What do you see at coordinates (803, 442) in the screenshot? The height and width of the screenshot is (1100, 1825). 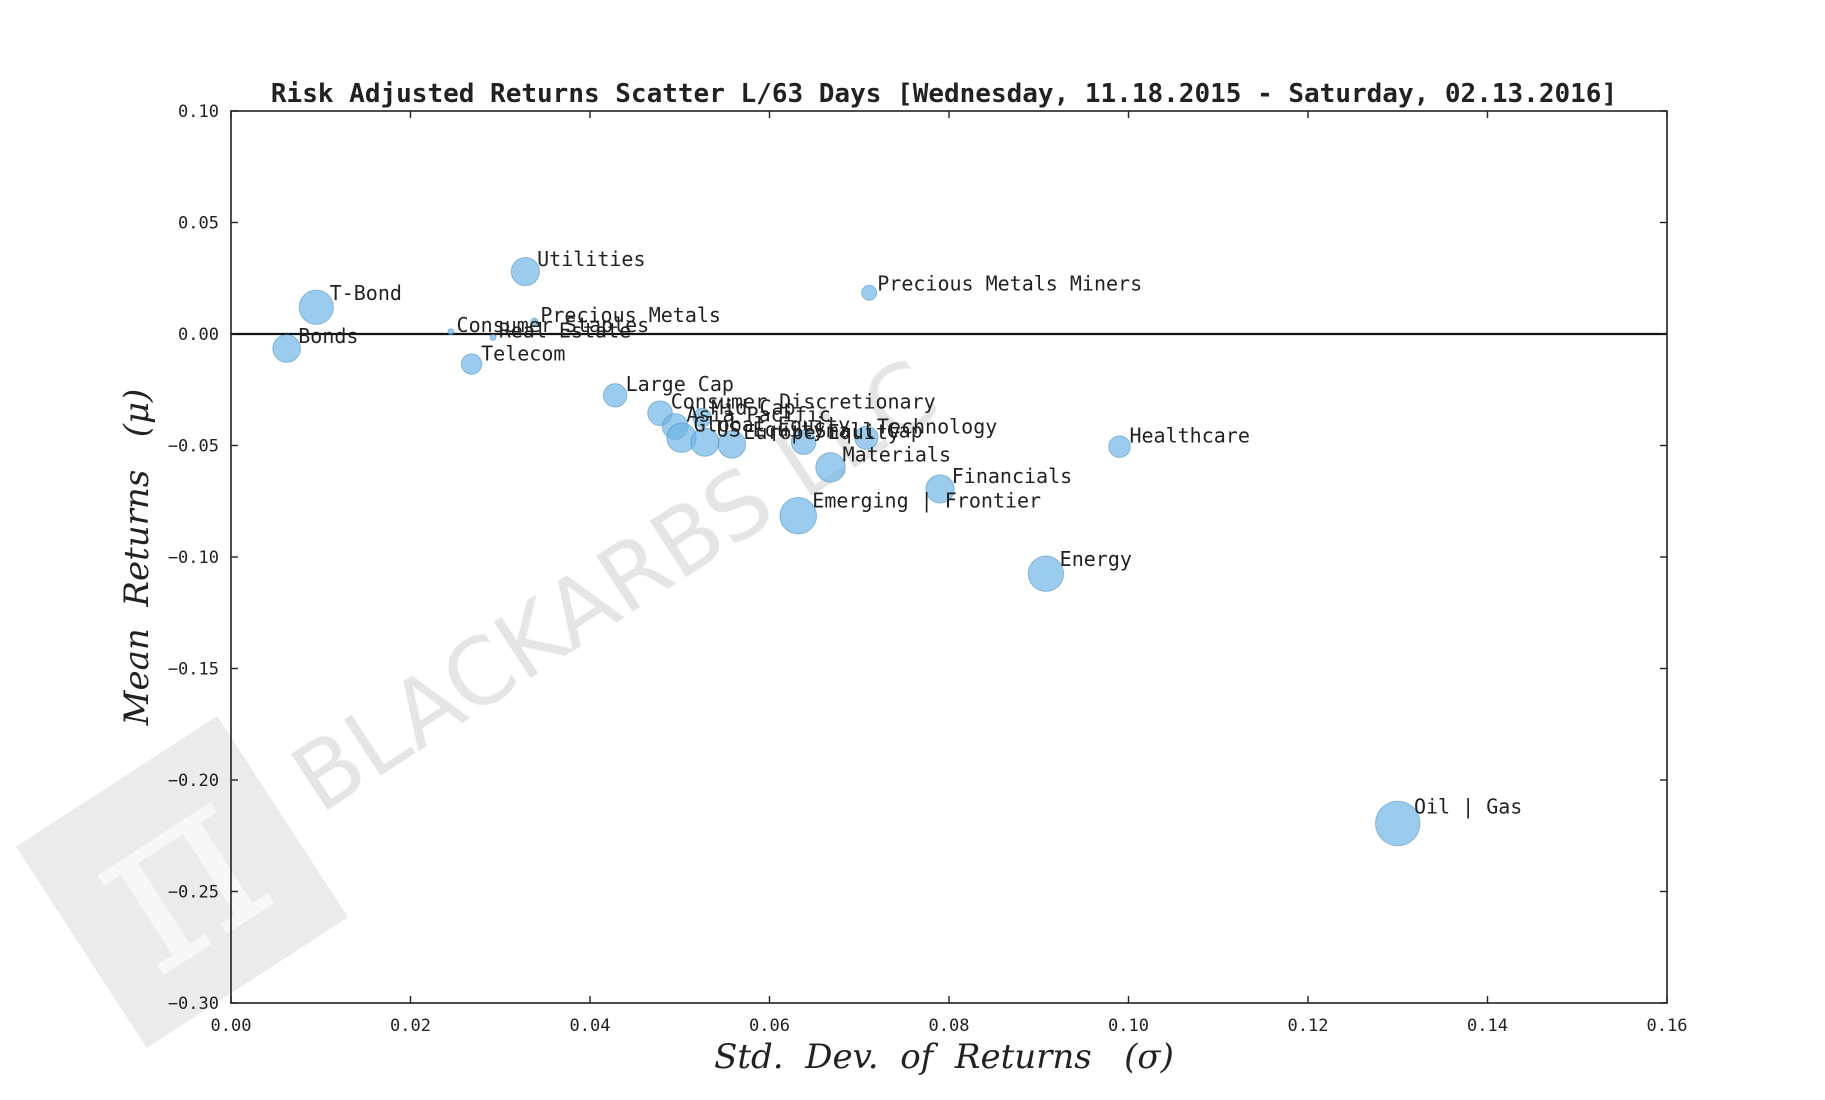 I see `bubble-small-cap` at bounding box center [803, 442].